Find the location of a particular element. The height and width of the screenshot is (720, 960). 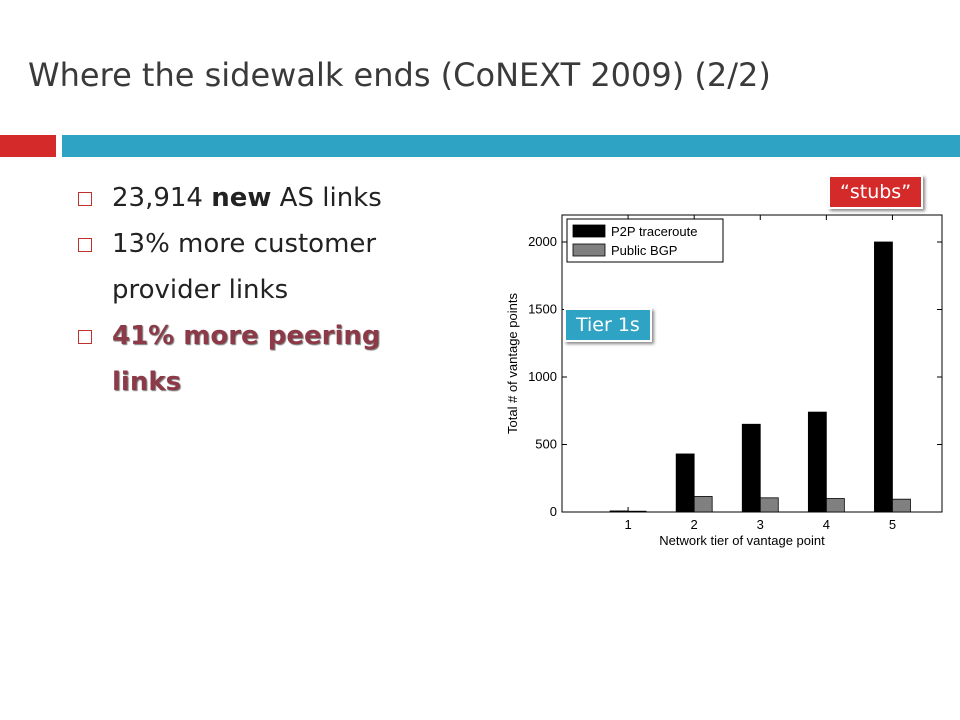

y-tick-label: 0 is located at coordinates (553, 511).